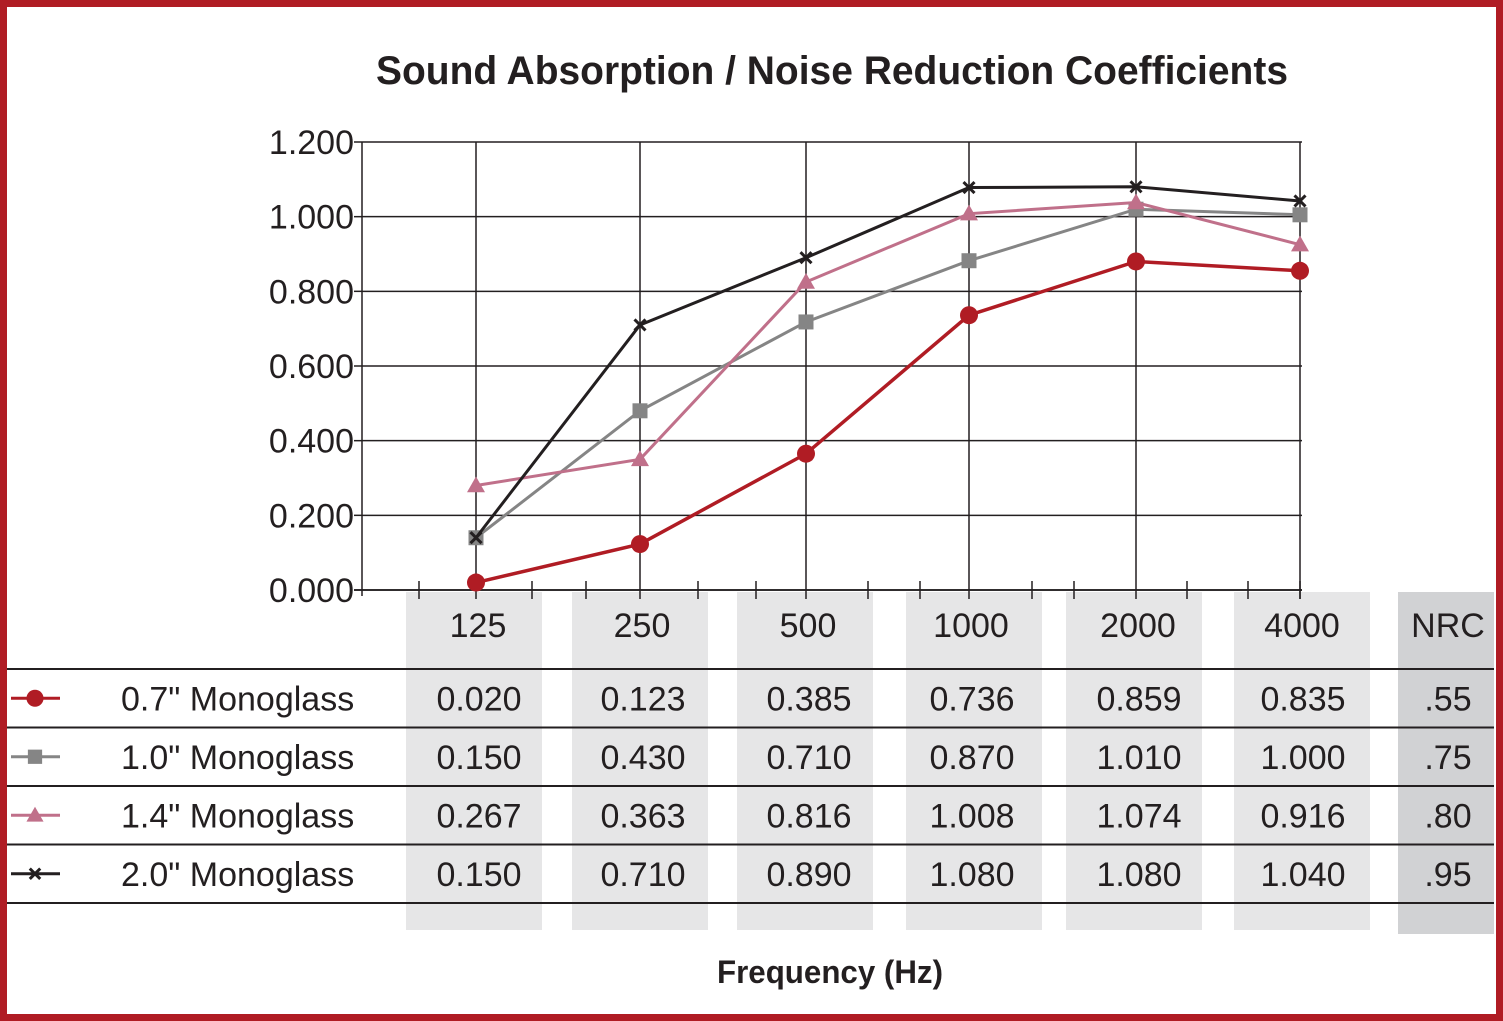 The height and width of the screenshot is (1021, 1503). I want to click on table-cell: 0.267, so click(478, 816).